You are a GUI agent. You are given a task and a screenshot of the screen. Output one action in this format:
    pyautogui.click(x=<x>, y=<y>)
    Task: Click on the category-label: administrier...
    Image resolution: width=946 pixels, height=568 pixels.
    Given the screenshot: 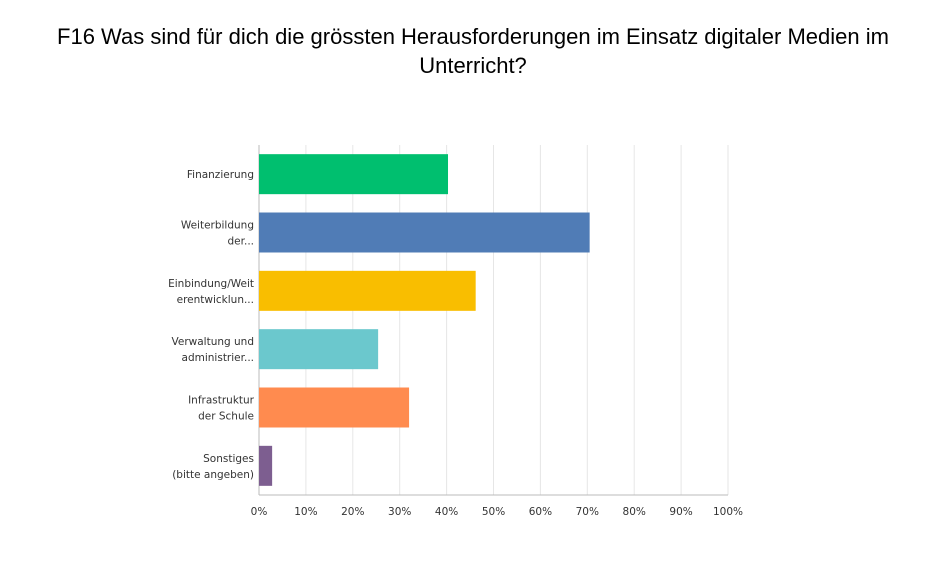 What is the action you would take?
    pyautogui.click(x=218, y=358)
    